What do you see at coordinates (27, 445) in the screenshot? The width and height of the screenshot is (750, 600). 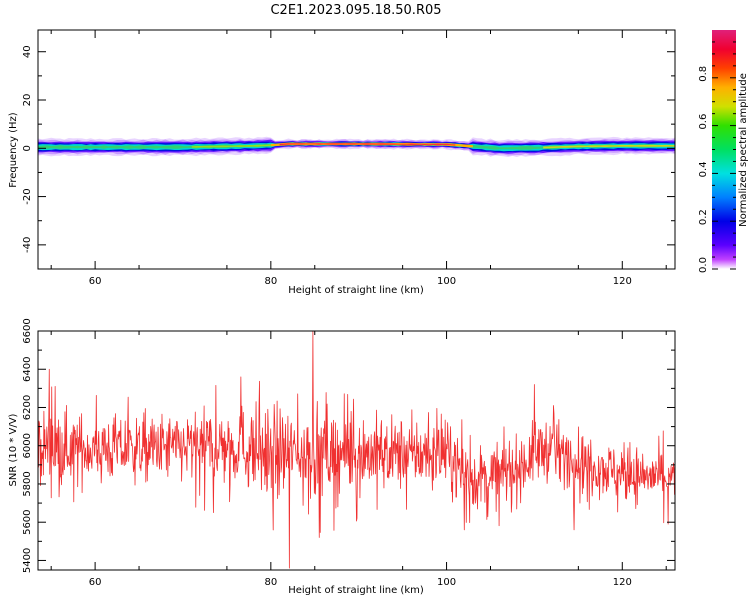 I see `snr-y-tick-label: 6000` at bounding box center [27, 445].